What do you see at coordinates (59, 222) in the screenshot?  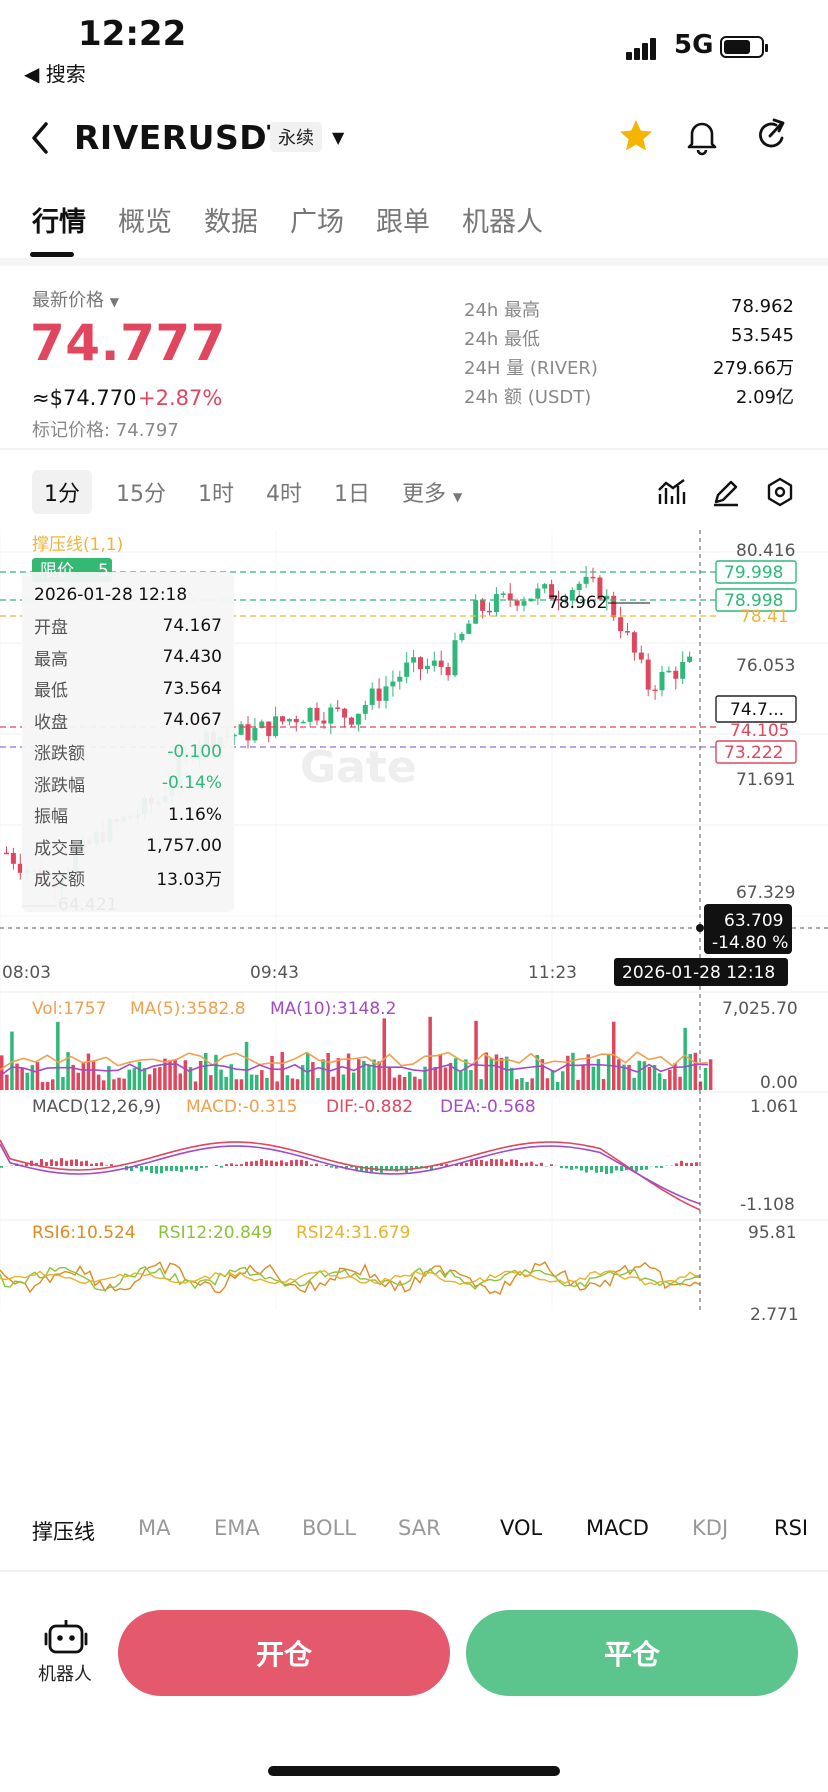 I see `tab-market: 行情` at bounding box center [59, 222].